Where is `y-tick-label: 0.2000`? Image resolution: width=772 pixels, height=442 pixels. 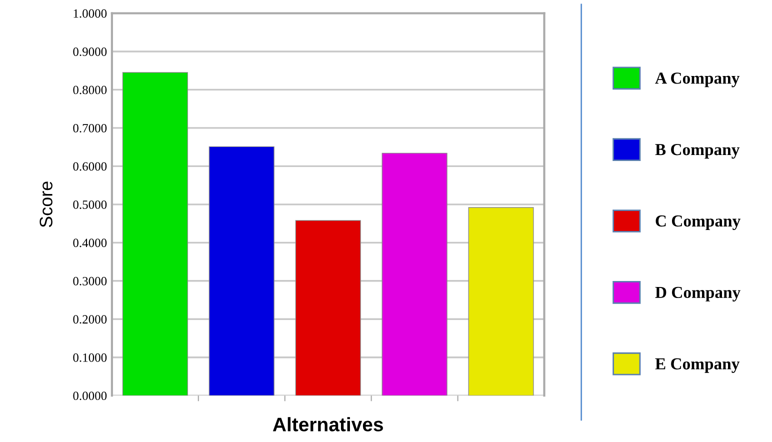 y-tick-label: 0.2000 is located at coordinates (90, 319).